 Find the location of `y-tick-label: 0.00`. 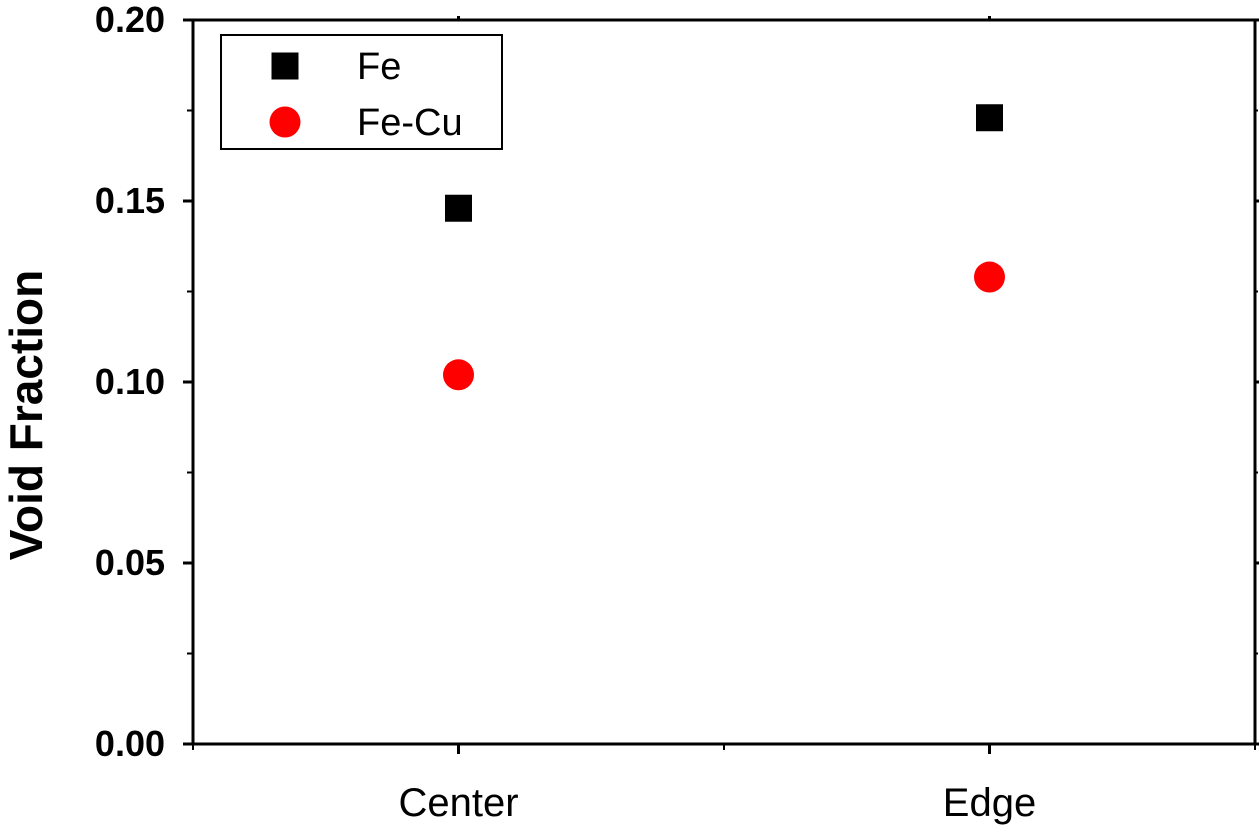

y-tick-label: 0.00 is located at coordinates (130, 743).